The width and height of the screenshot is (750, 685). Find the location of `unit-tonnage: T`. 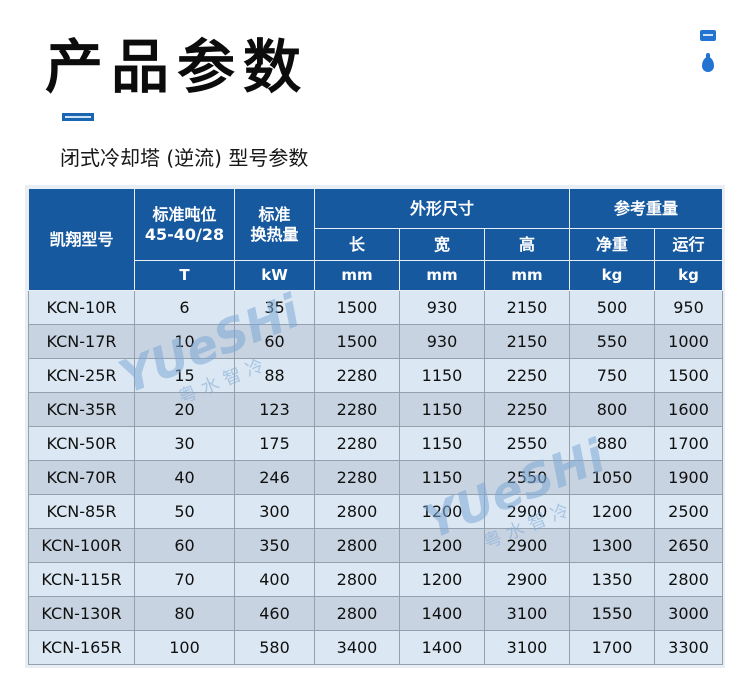

unit-tonnage: T is located at coordinates (184, 275).